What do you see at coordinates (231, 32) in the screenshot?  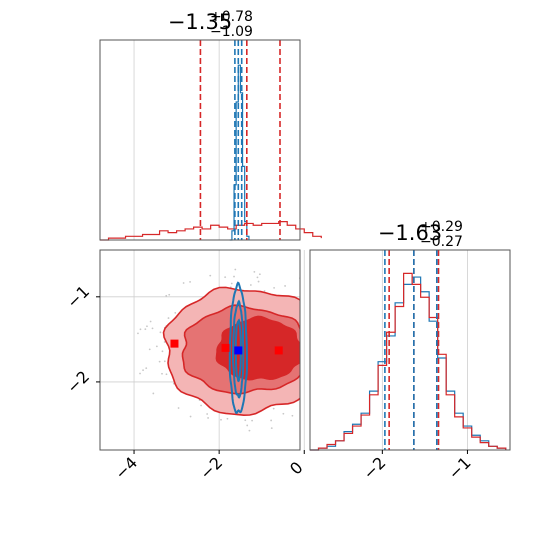 I see `top-left-title-lower: −1.09` at bounding box center [231, 32].